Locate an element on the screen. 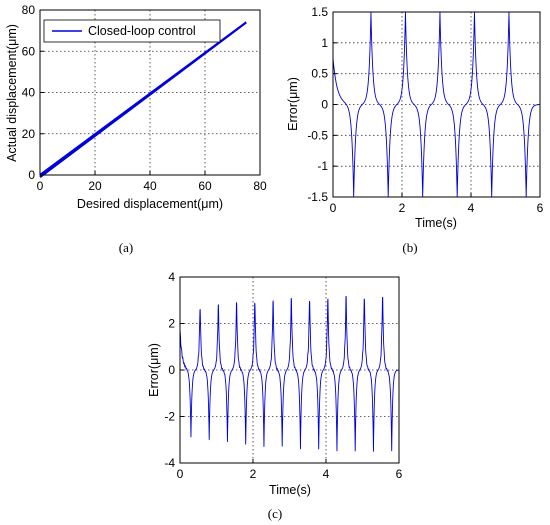 The height and width of the screenshot is (525, 550). panel-b-grid is located at coordinates (436, 104).